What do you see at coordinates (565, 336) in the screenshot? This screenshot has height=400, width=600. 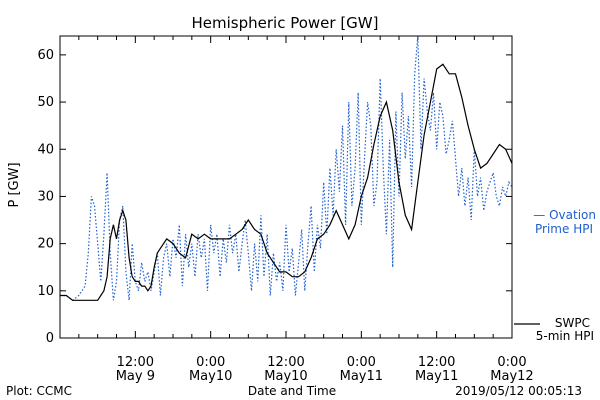 I see `legend-swpc-line2: 5-min HPI` at bounding box center [565, 336].